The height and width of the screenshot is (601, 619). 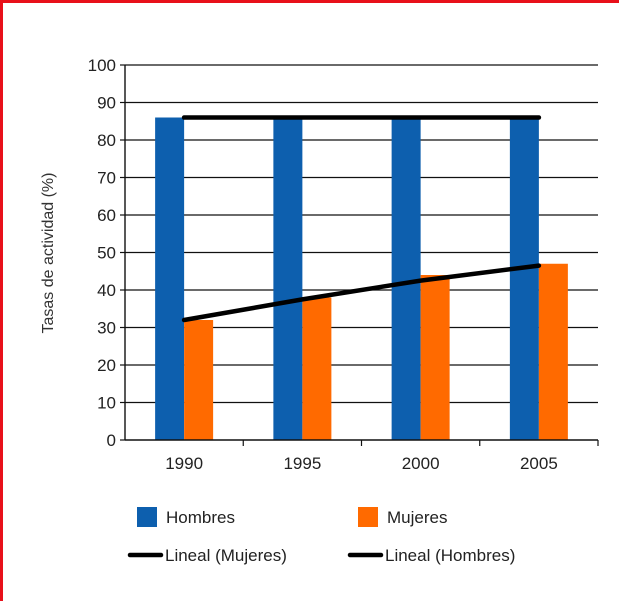 What do you see at coordinates (199, 380) in the screenshot?
I see `bar-mujeres-1990` at bounding box center [199, 380].